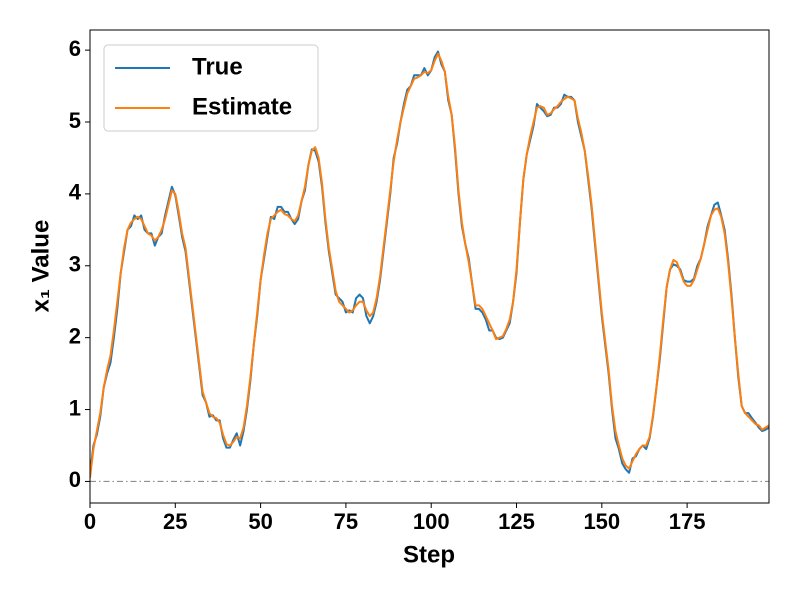 This screenshot has height=600, width=800. I want to click on x-tick-label: 150, so click(601, 521).